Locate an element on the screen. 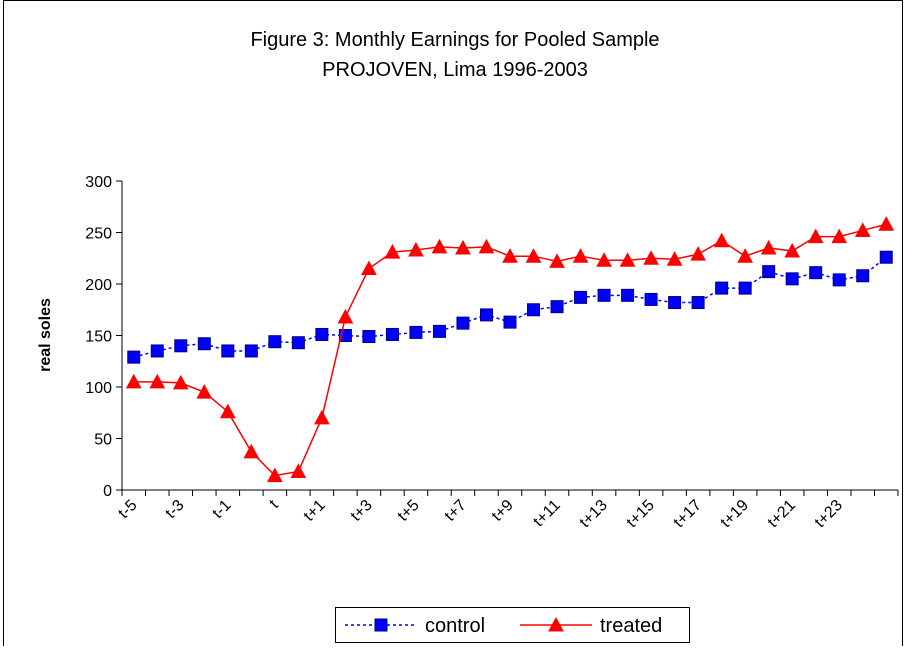 The height and width of the screenshot is (651, 910). y-tick-label: 50 is located at coordinates (103, 440).